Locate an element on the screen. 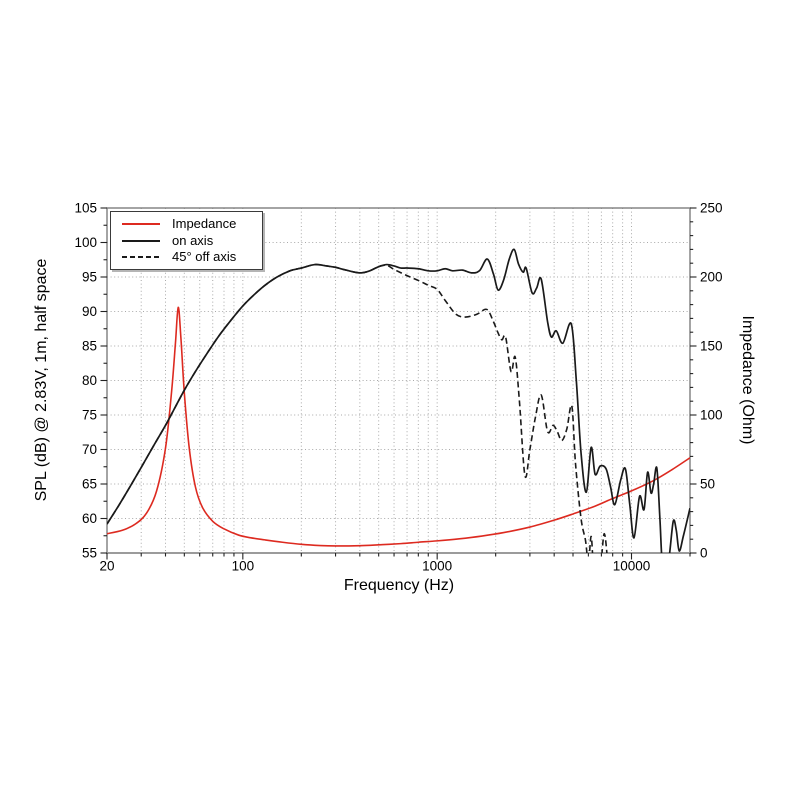  svg-text: 0 is located at coordinates (704, 553).